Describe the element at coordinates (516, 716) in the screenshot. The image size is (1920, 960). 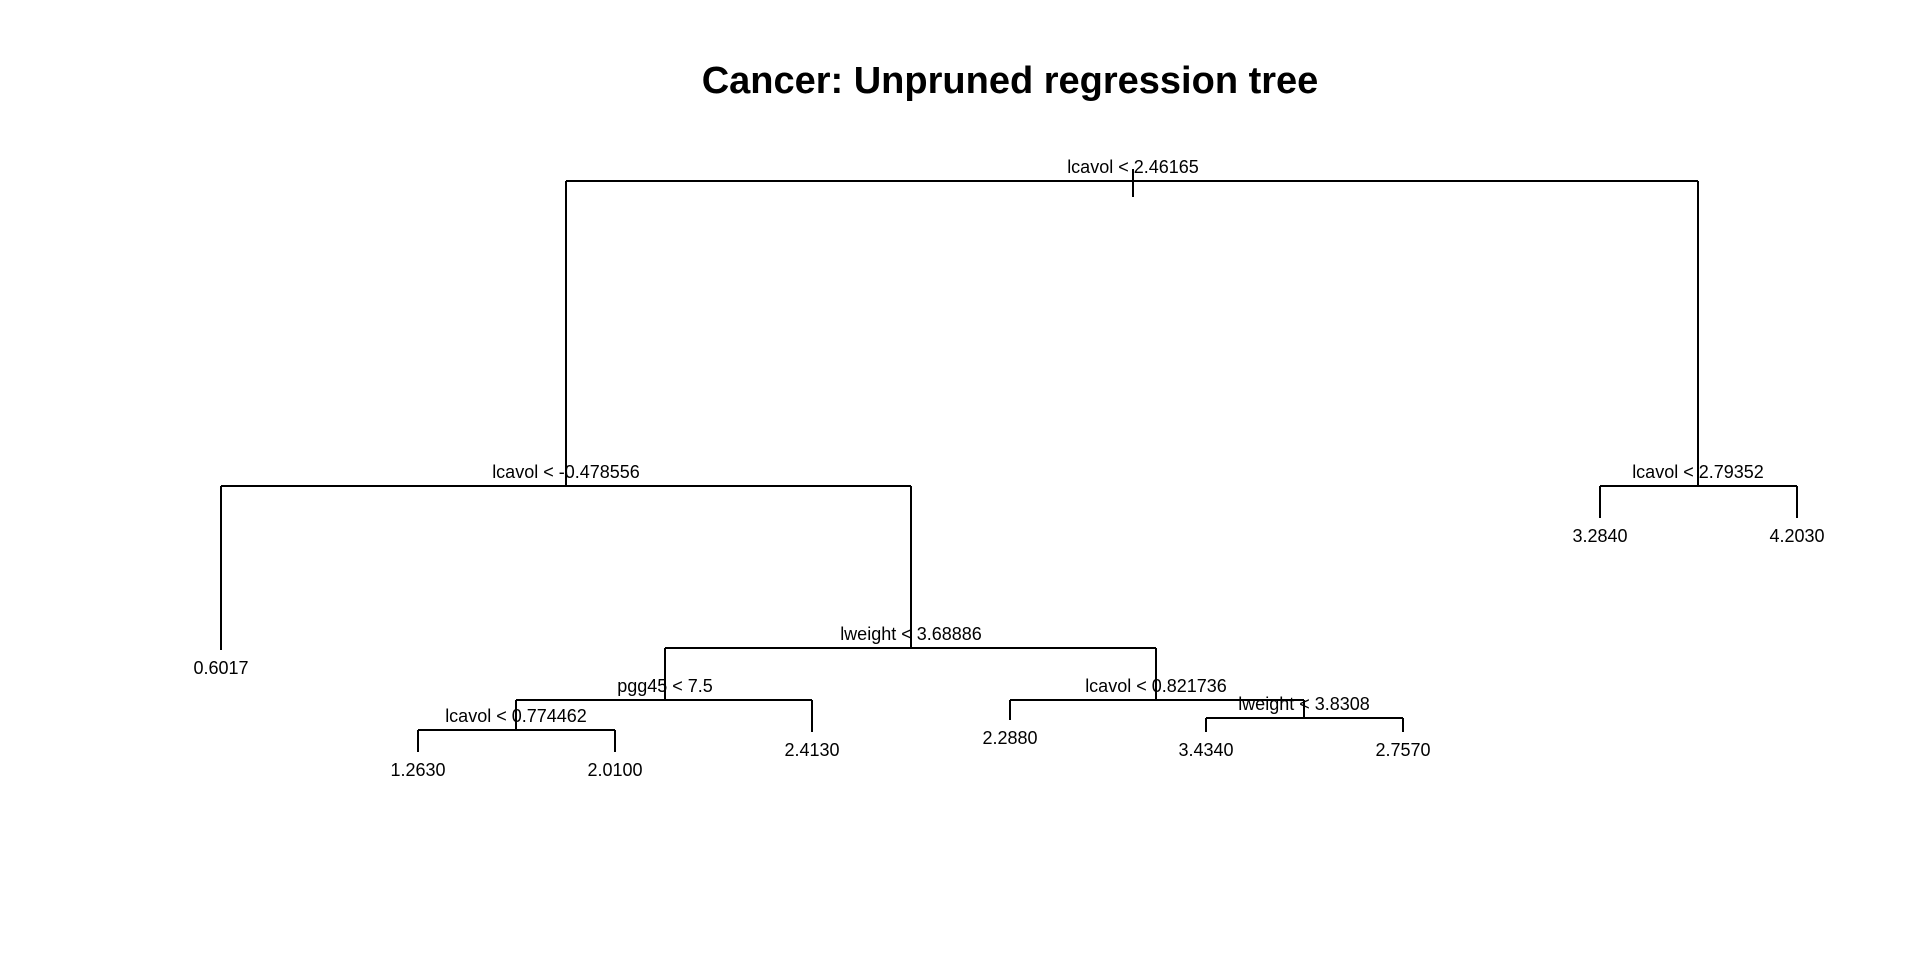
I see `split-label-n20: lcavol < 0.774462` at that location.